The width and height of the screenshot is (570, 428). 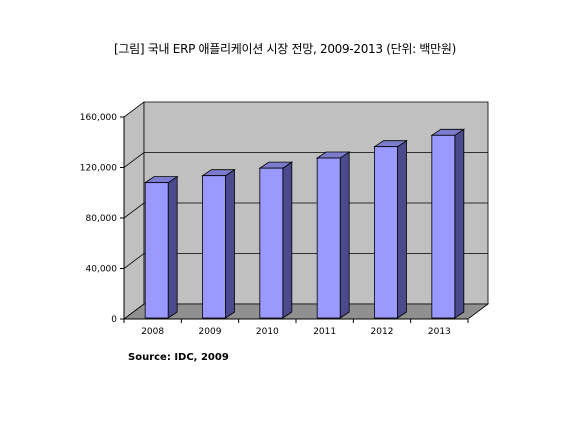 What do you see at coordinates (267, 332) in the screenshot?
I see `x-tick-label: 2010` at bounding box center [267, 332].